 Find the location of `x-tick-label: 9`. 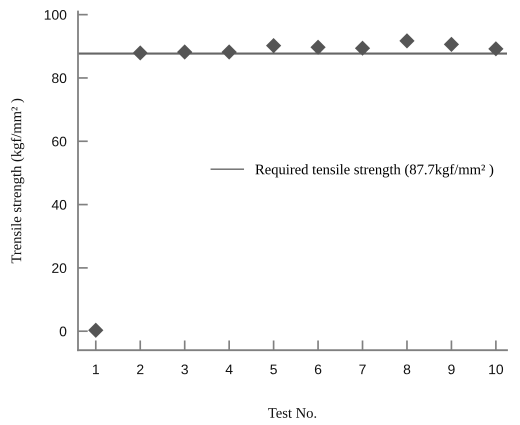

x-tick-label: 9 is located at coordinates (451, 369).